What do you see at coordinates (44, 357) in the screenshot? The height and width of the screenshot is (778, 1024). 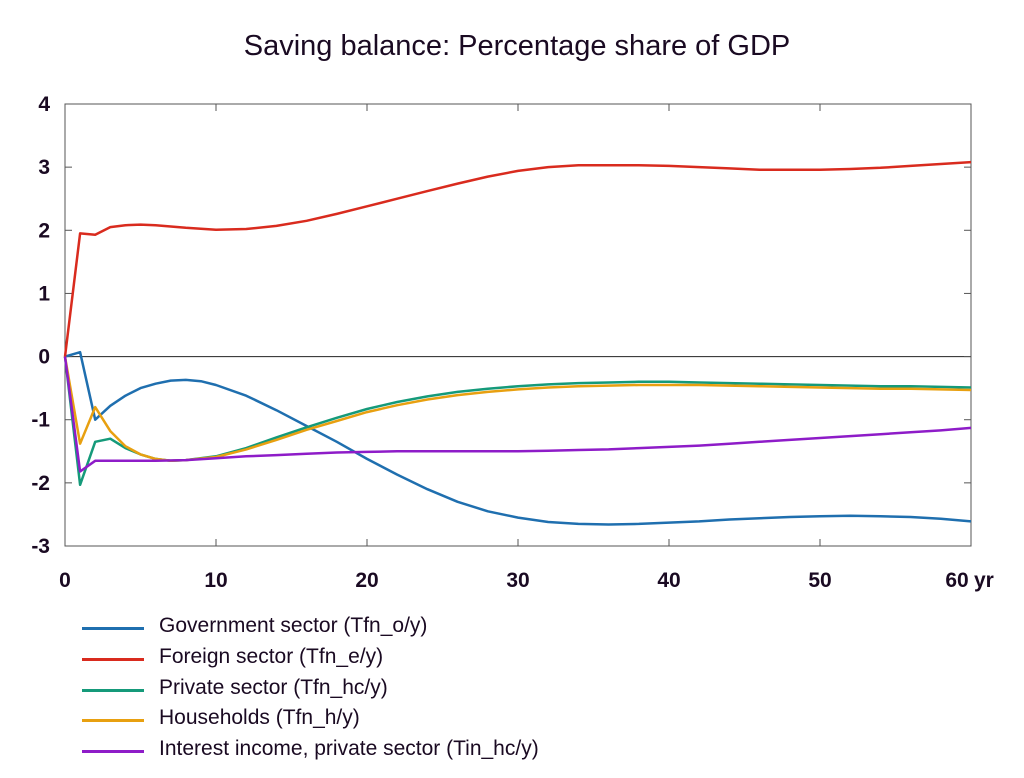 I see `y-tick-label: 0` at bounding box center [44, 357].